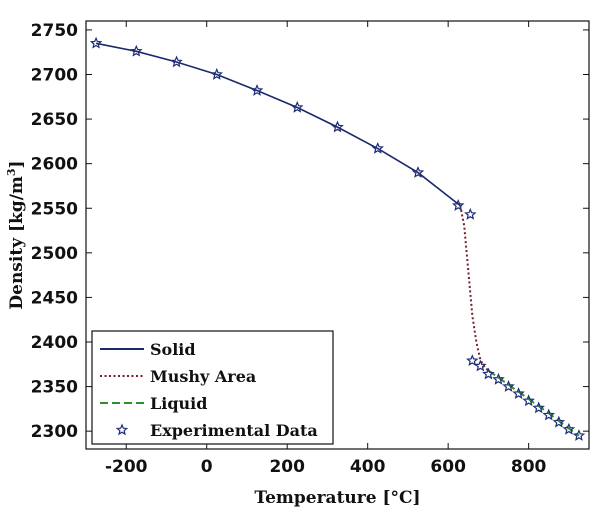 Image resolution: width=600 pixels, height=507 pixels. What do you see at coordinates (126, 467) in the screenshot?
I see `x-tick-label: -200` at bounding box center [126, 467].